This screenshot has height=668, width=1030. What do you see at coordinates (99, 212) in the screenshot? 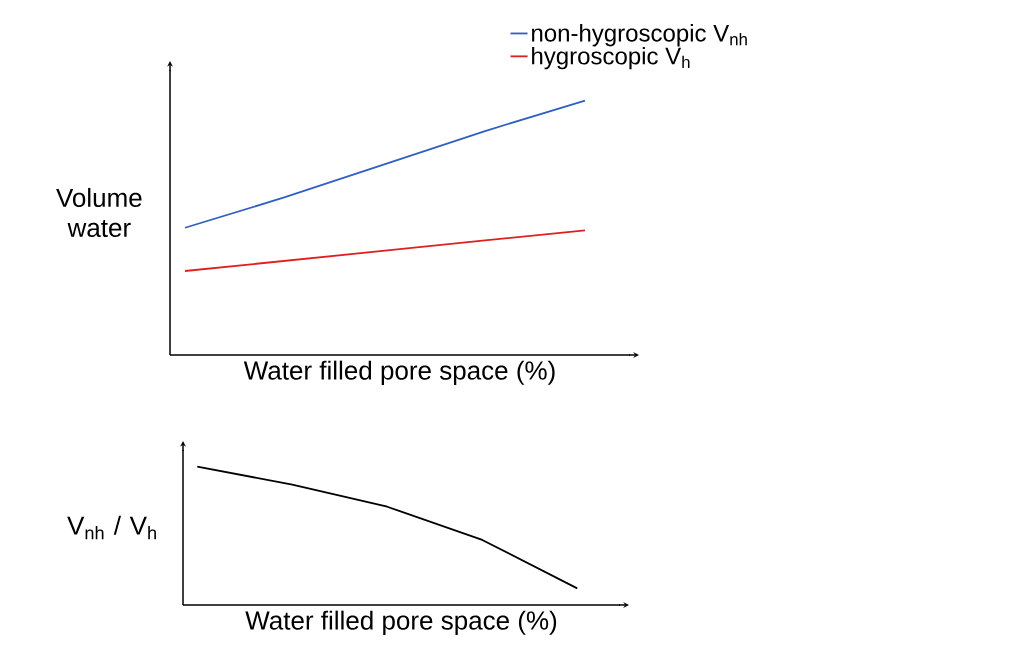
I see `y-axis-title: Volume water` at bounding box center [99, 212].